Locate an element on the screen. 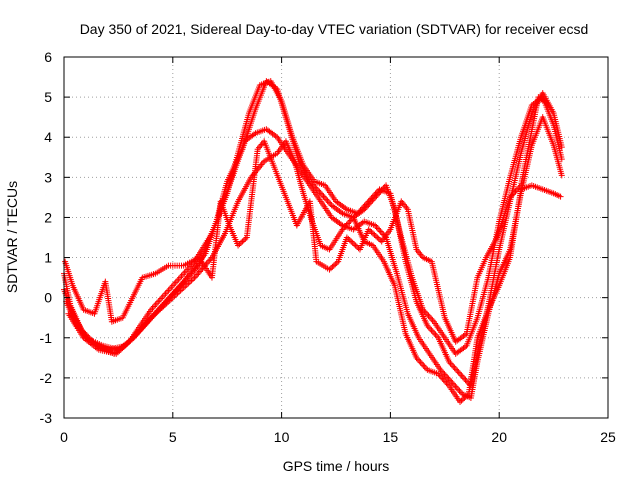 The width and height of the screenshot is (640, 480). y-axis-label: SDTVAR / TECUs is located at coordinates (12, 237).